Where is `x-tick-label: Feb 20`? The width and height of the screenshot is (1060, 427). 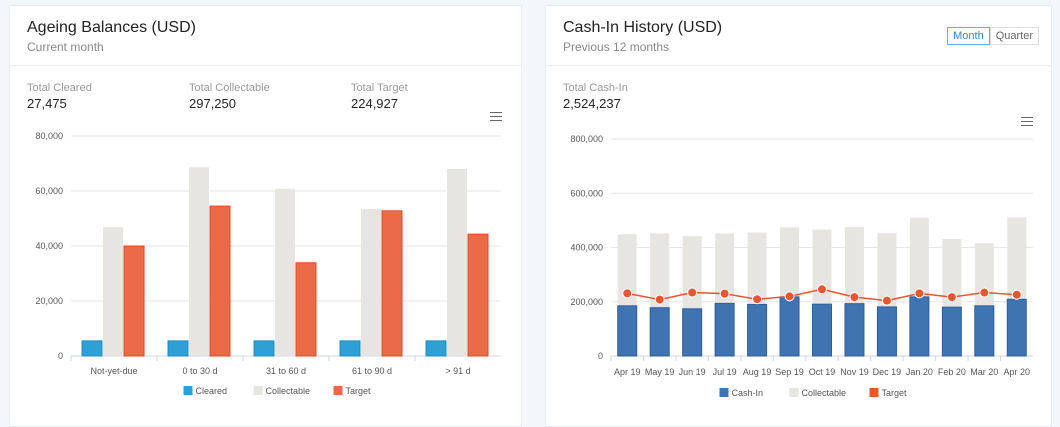
x-tick-label: Feb 20 is located at coordinates (952, 372).